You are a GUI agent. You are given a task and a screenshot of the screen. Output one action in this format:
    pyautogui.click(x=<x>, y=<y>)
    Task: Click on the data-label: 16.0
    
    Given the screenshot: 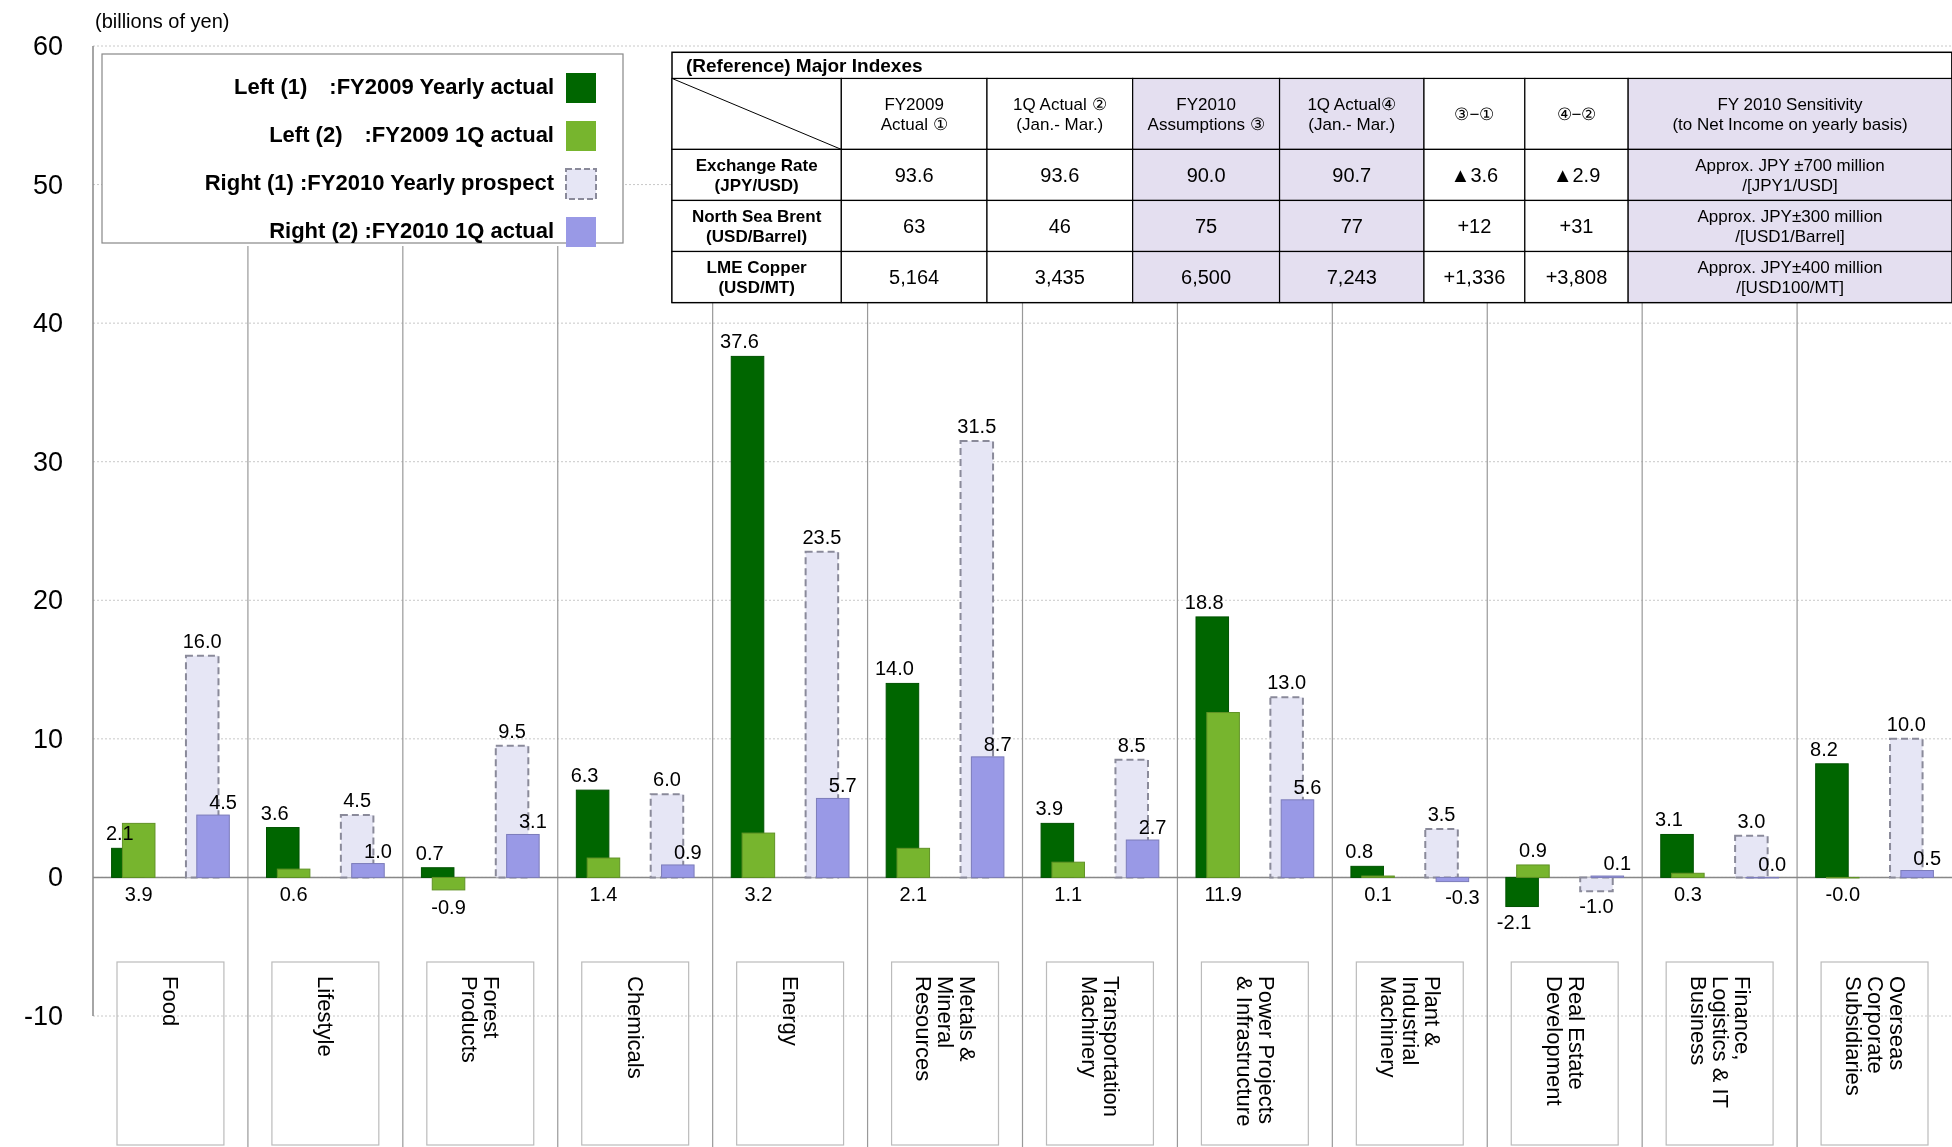 What is the action you would take?
    pyautogui.click(x=202, y=640)
    